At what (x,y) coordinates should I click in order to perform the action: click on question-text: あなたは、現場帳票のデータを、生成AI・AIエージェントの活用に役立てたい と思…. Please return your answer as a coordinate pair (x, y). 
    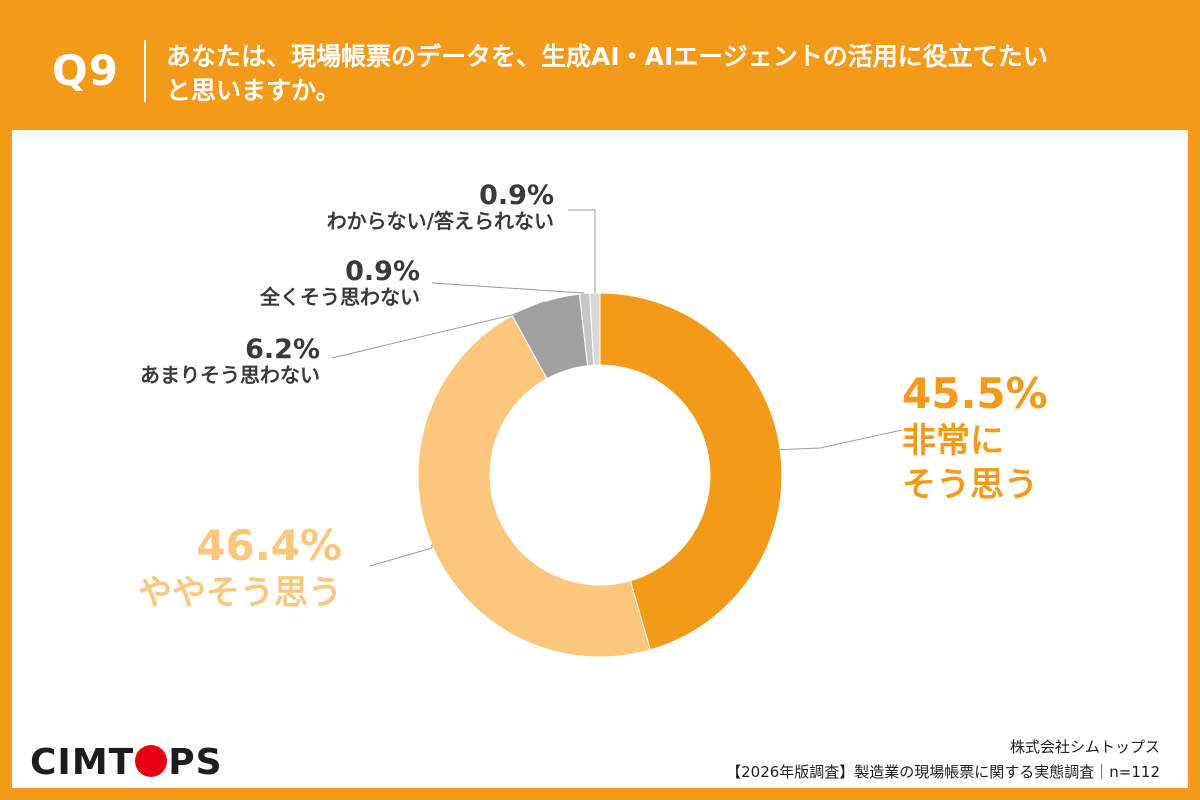
    Looking at the image, I should click on (656, 74).